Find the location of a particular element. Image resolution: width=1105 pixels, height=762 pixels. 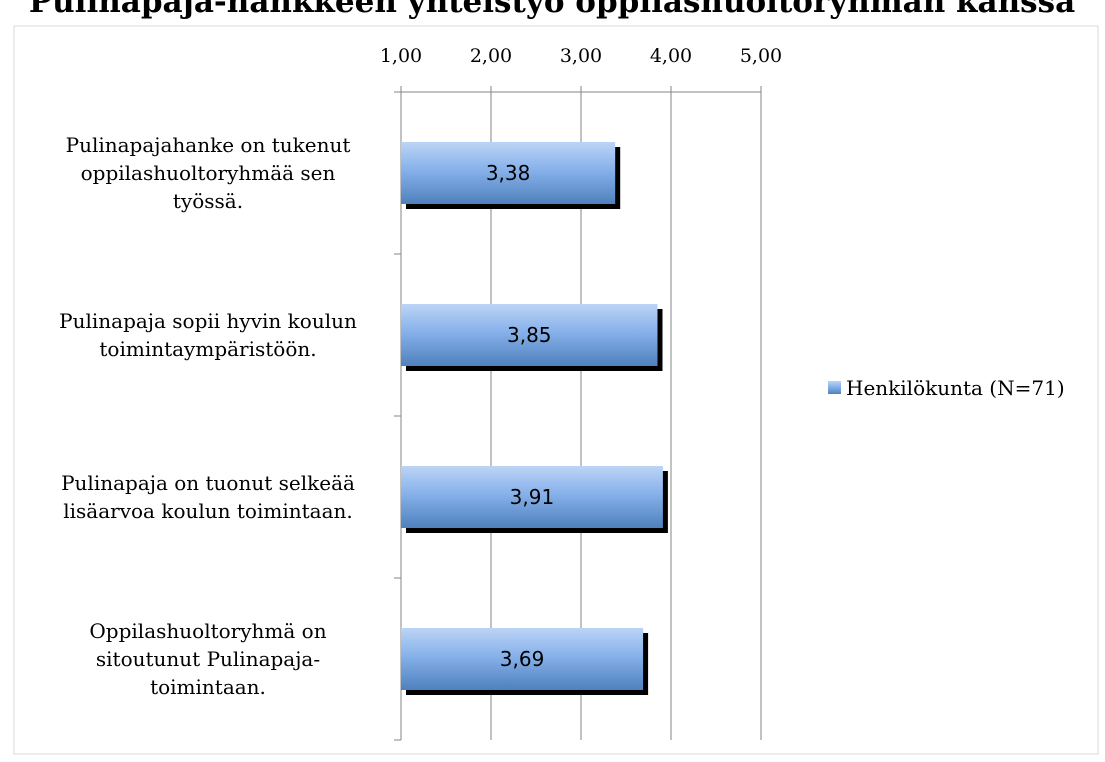

x-tick-labels: 1,00 2,00 3,00 4,00 5,00 is located at coordinates (581, 56).